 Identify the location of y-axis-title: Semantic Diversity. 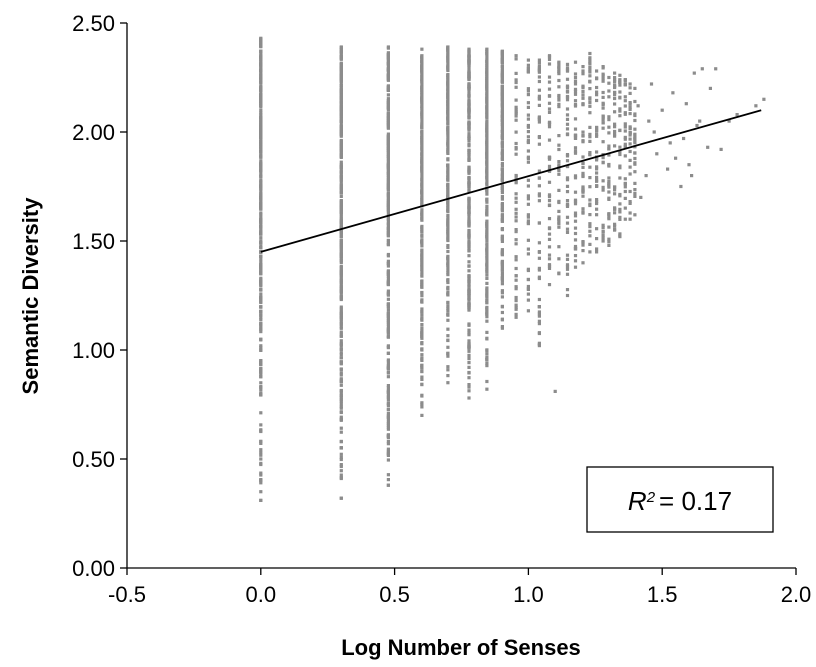
(30, 296).